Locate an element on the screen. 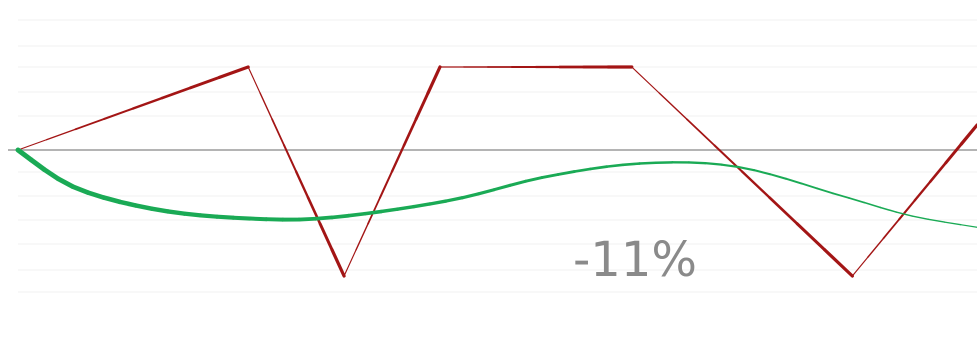  percent-change-label: -11% is located at coordinates (635, 260).